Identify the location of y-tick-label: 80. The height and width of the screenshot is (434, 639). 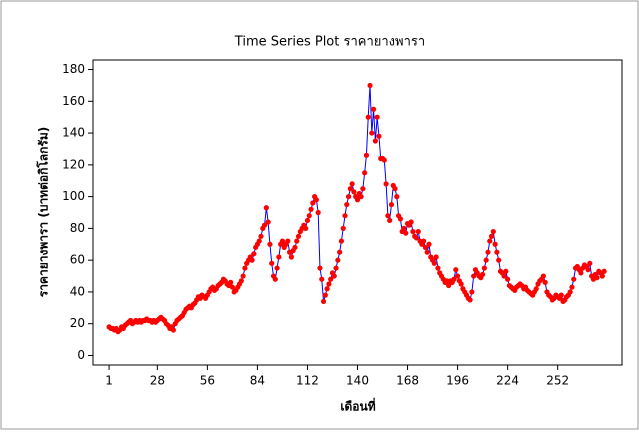
(77, 228).